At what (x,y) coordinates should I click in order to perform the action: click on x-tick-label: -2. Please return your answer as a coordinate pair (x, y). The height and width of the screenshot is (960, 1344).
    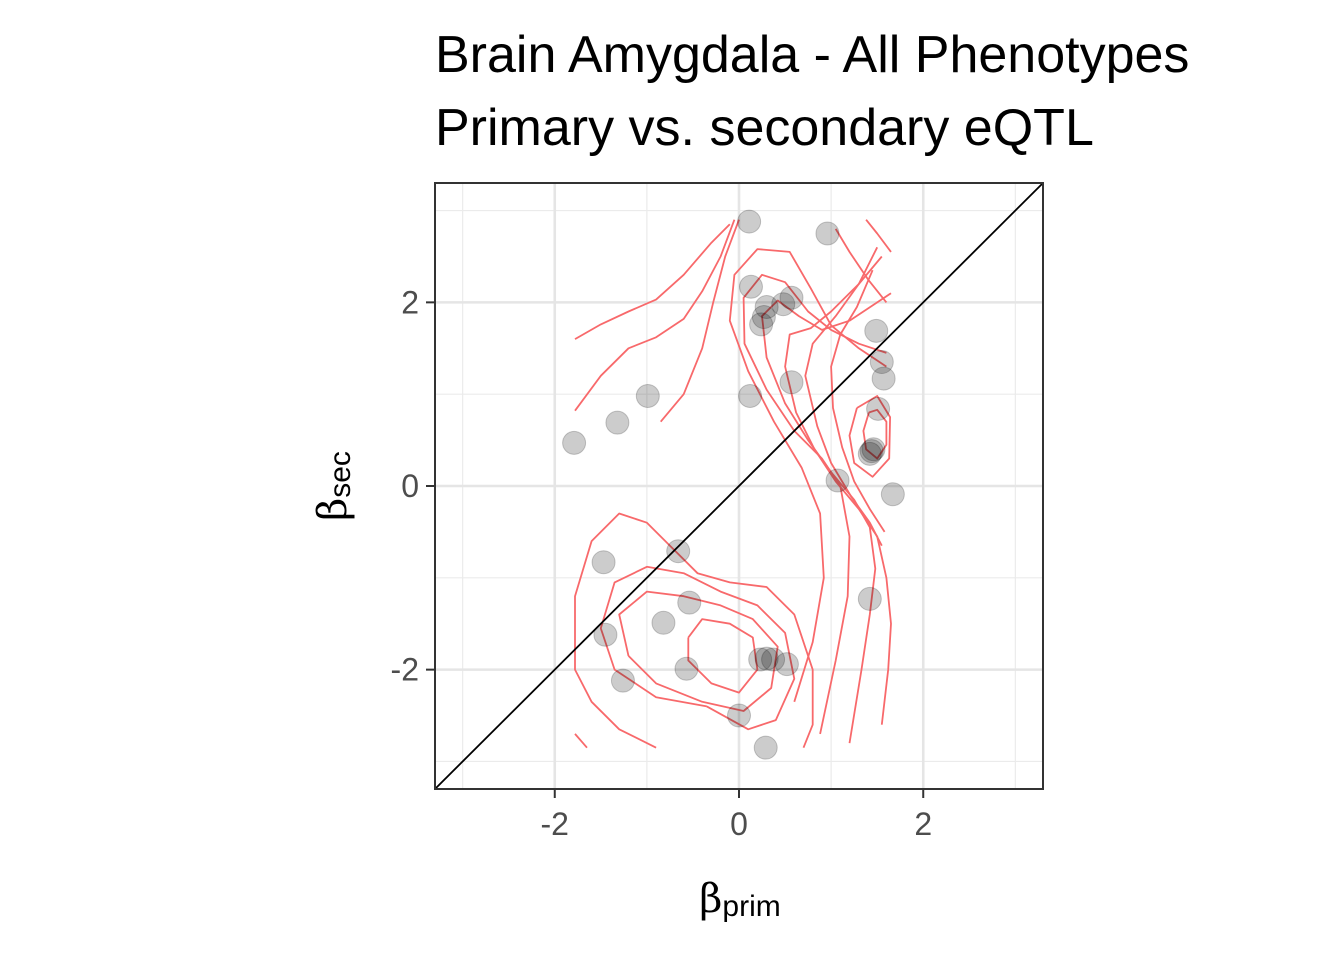
    Looking at the image, I should click on (555, 824).